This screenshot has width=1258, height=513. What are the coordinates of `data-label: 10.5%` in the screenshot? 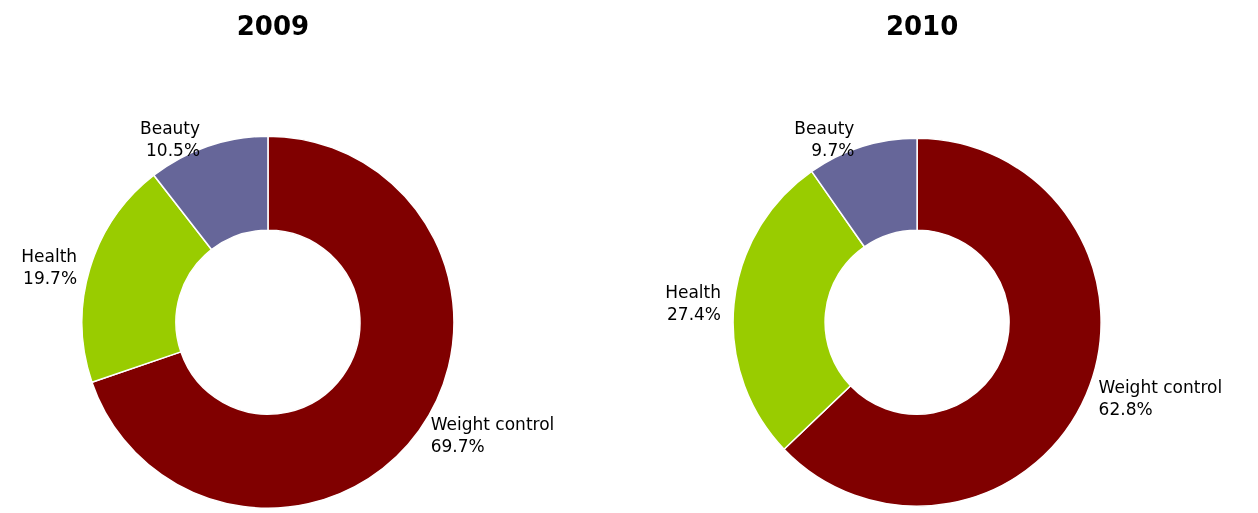 It's located at (173, 149).